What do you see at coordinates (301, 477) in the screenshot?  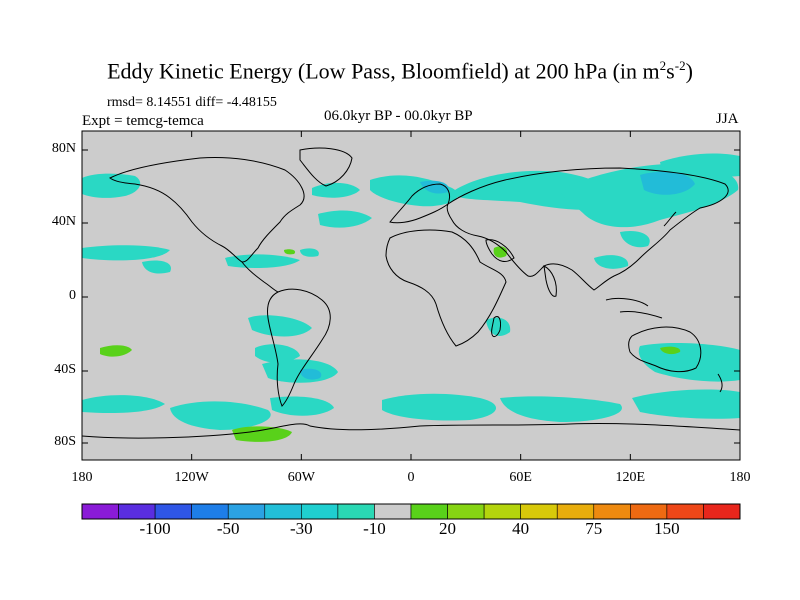 I see `lon-label: 60W` at bounding box center [301, 477].